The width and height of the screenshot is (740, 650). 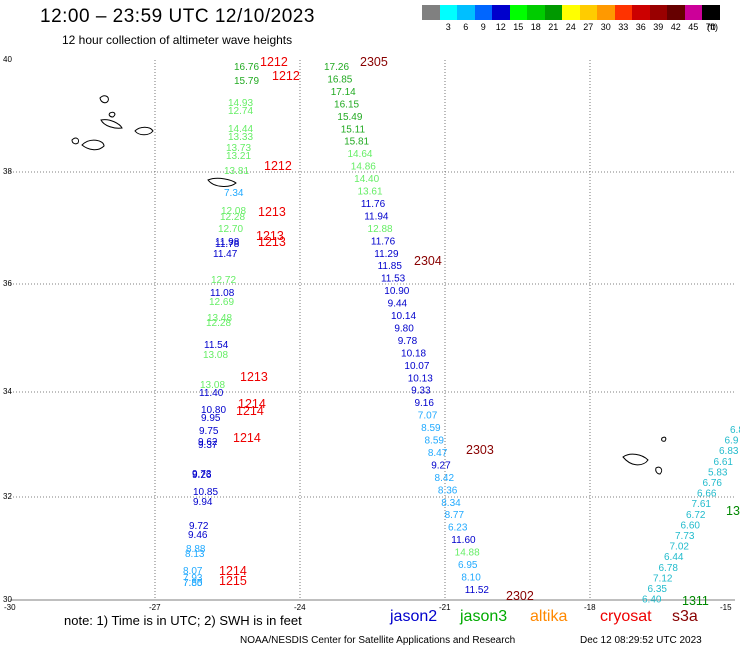 I want to click on swh-label: 6.61, so click(x=724, y=462).